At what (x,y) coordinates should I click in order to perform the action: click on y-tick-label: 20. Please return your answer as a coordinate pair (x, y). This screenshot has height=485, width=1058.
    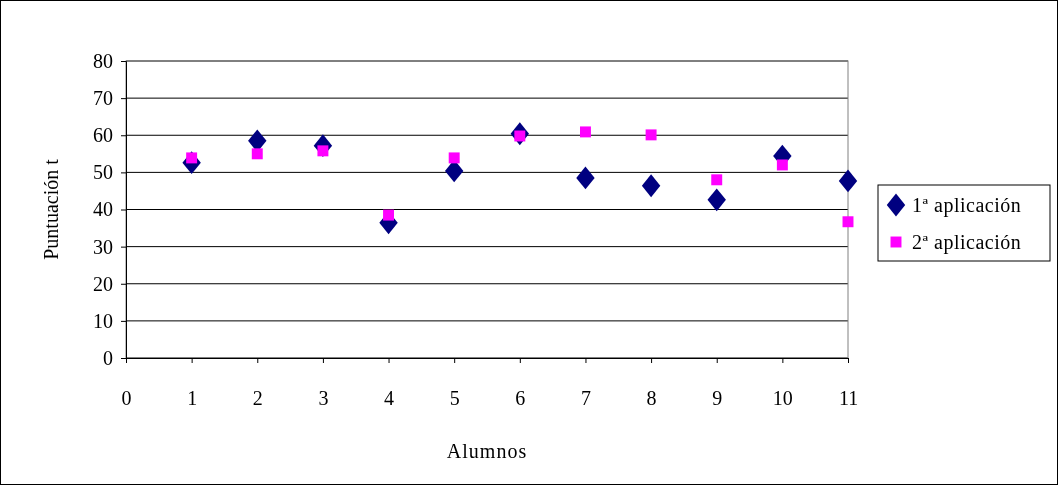
    Looking at the image, I should click on (103, 283).